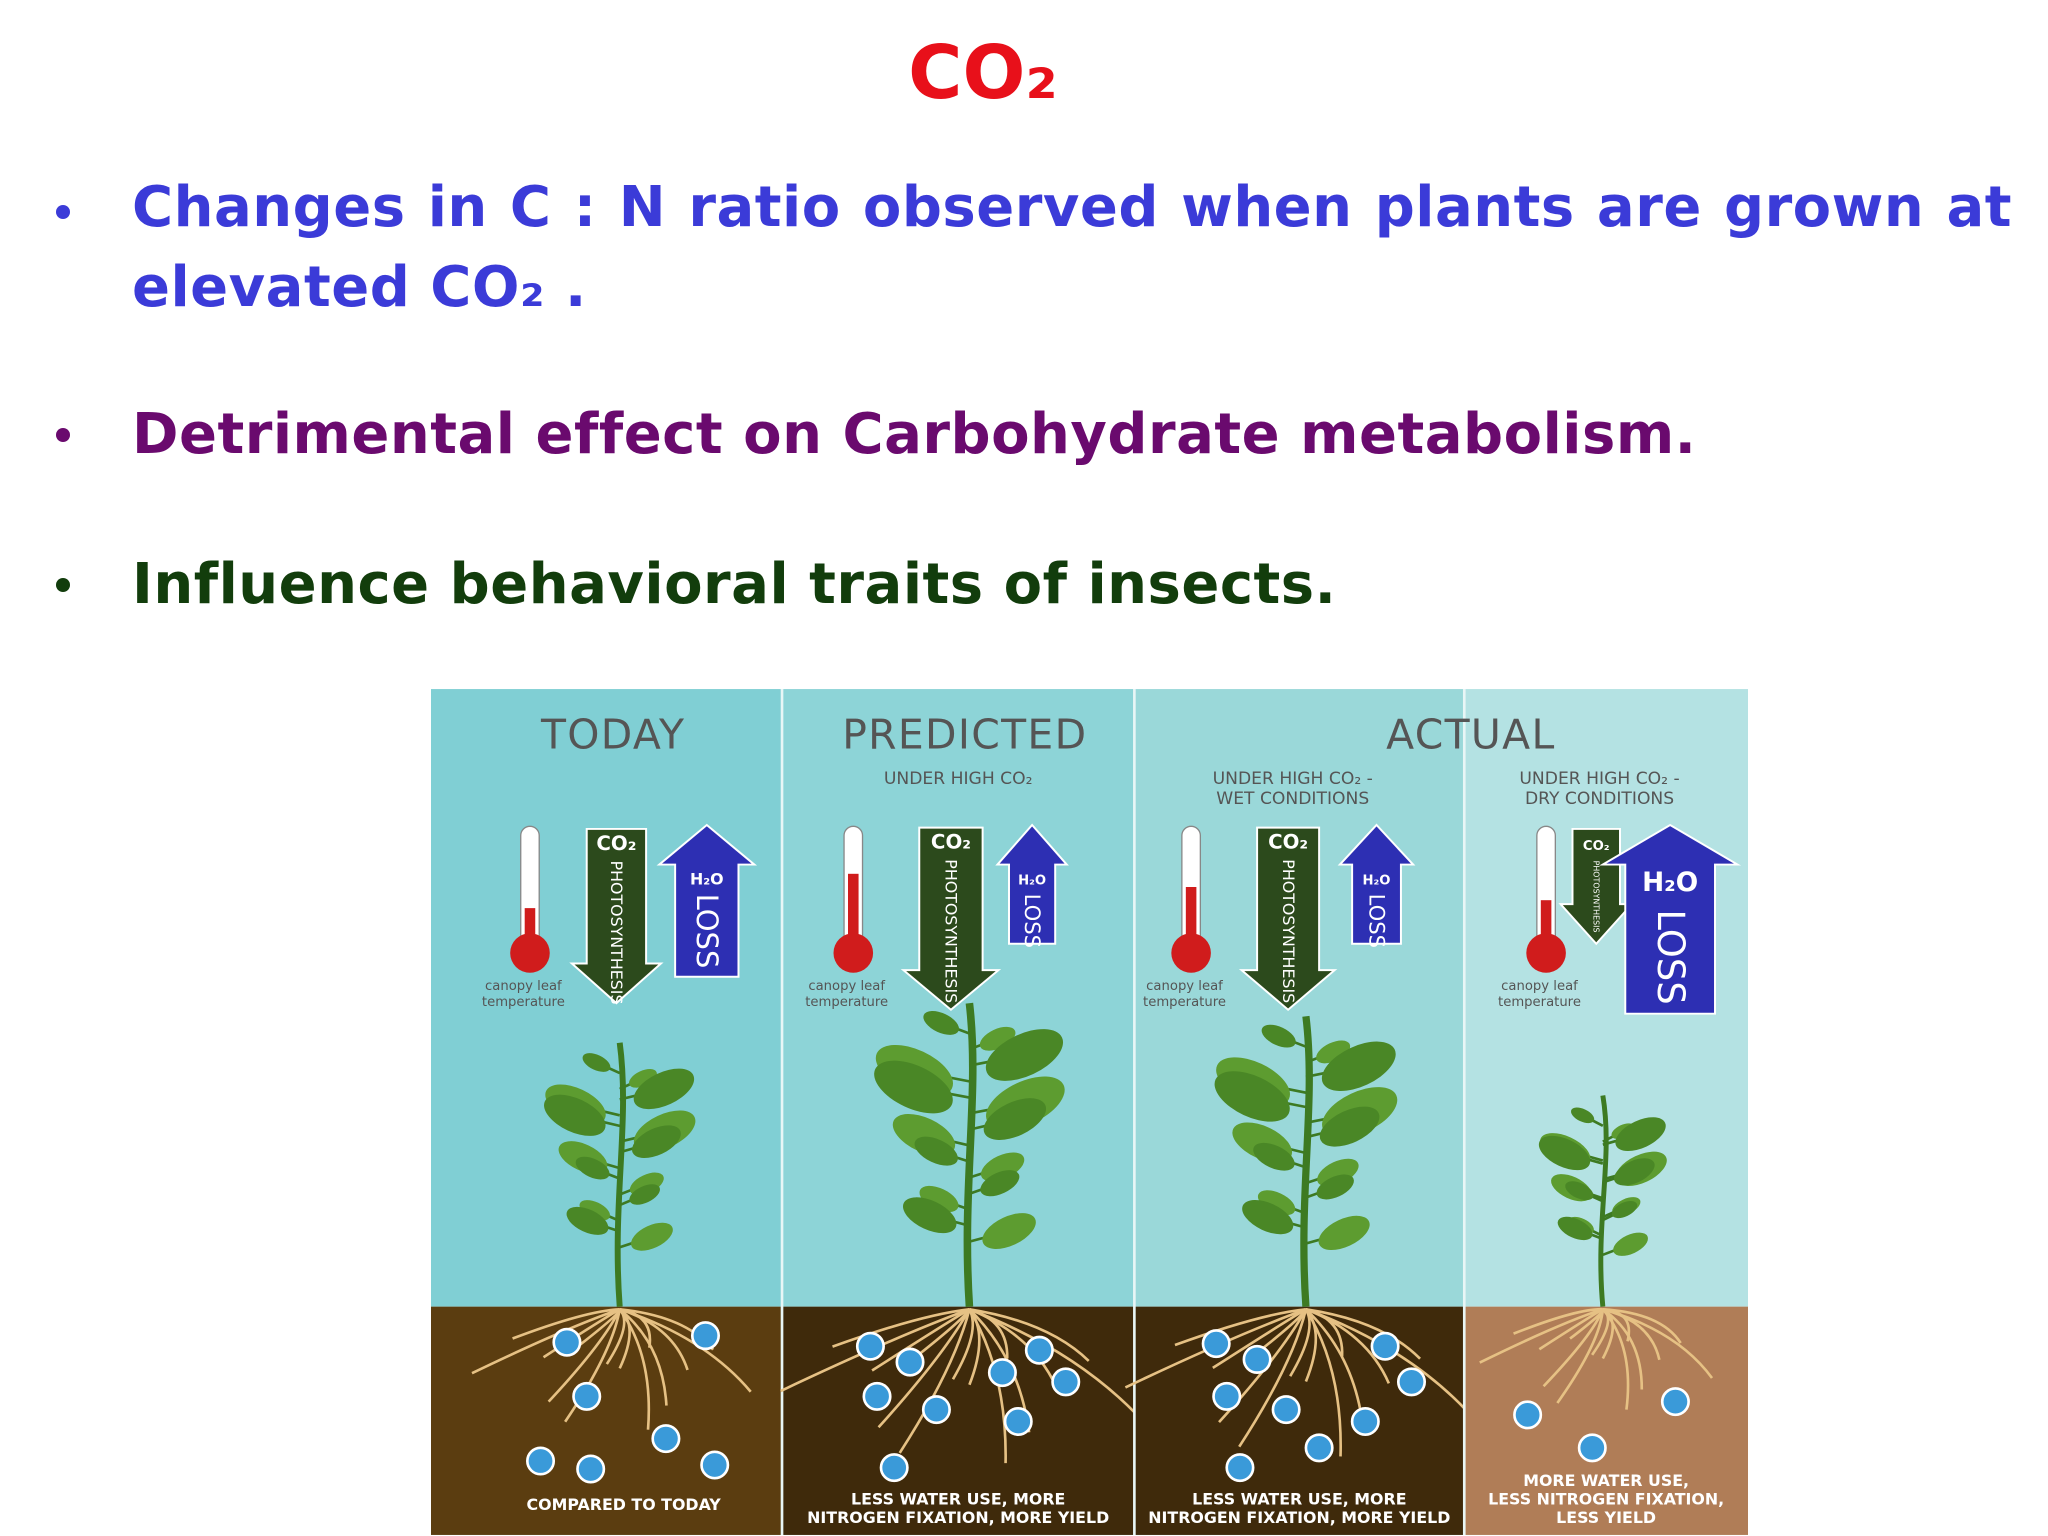 The width and height of the screenshot is (2048, 1536). What do you see at coordinates (1606, 1499) in the screenshot?
I see `panel-footer: LESS NITROGEN FIXATION,` at bounding box center [1606, 1499].